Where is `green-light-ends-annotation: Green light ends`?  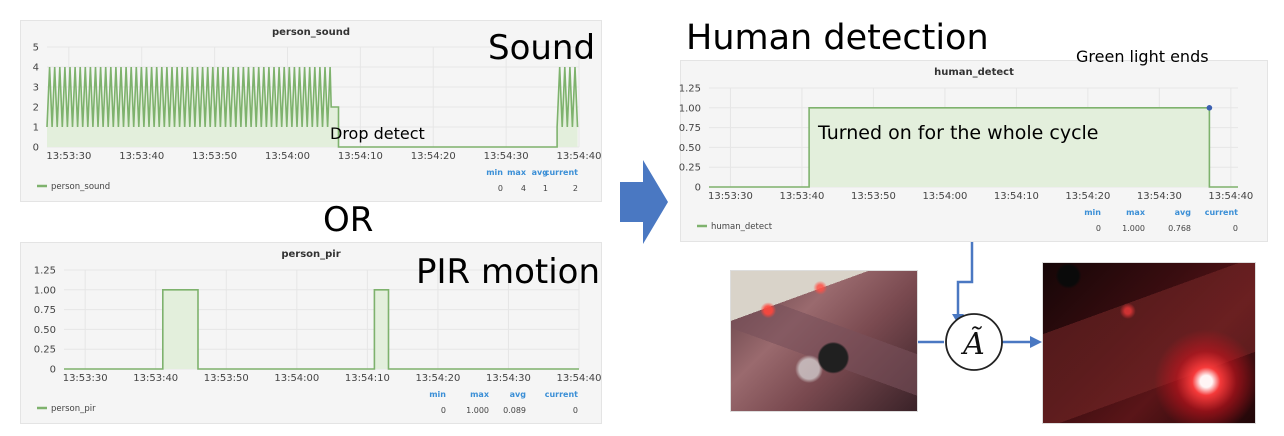 green-light-ends-annotation: Green light ends is located at coordinates (1142, 56).